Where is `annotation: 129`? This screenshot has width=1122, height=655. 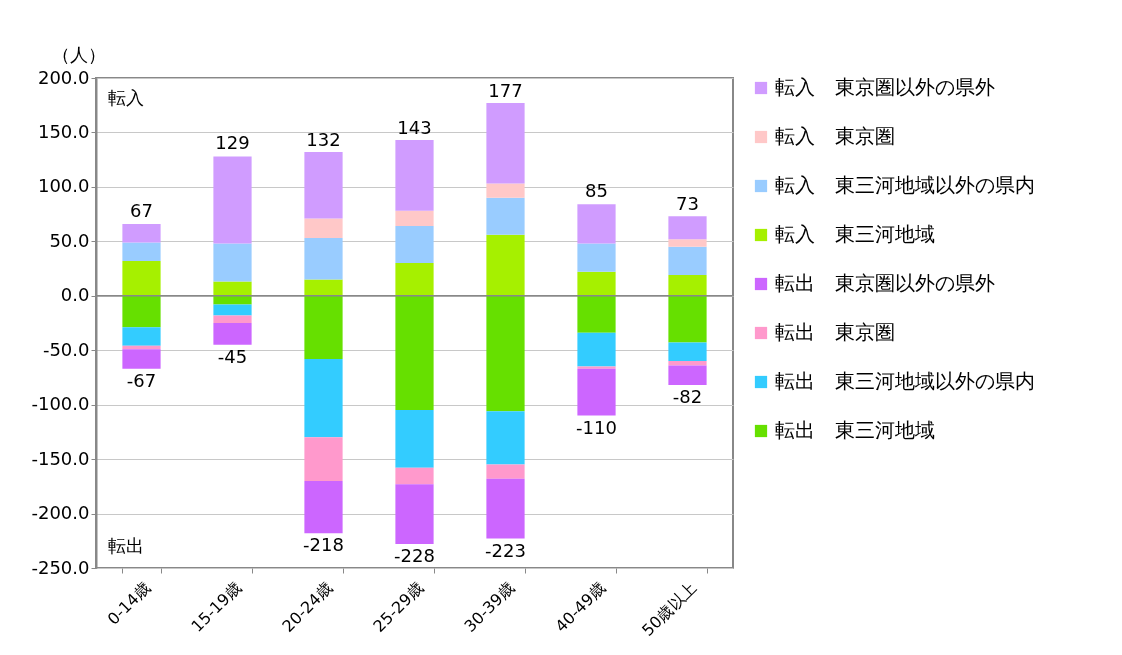
annotation: 129 is located at coordinates (232, 143).